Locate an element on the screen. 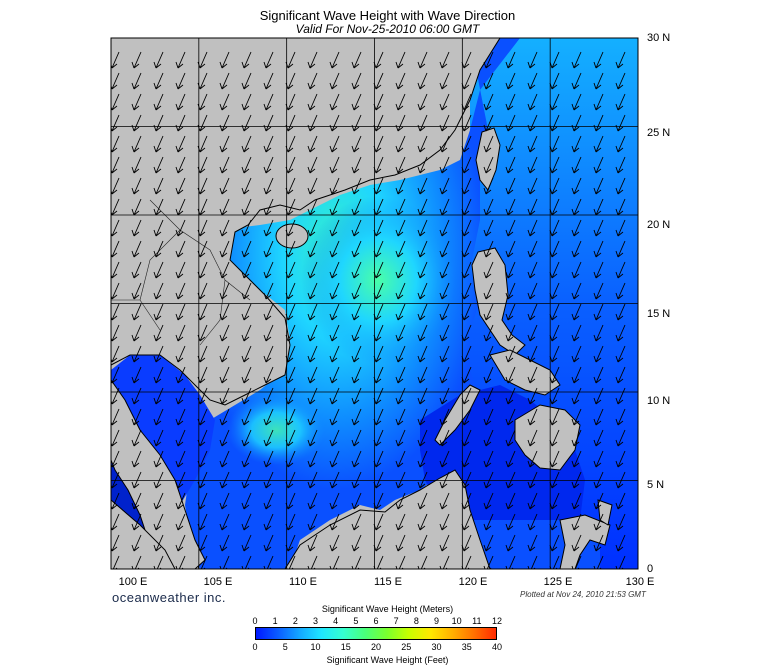 The height and width of the screenshot is (665, 775). lat-label-0: 0 is located at coordinates (650, 569).